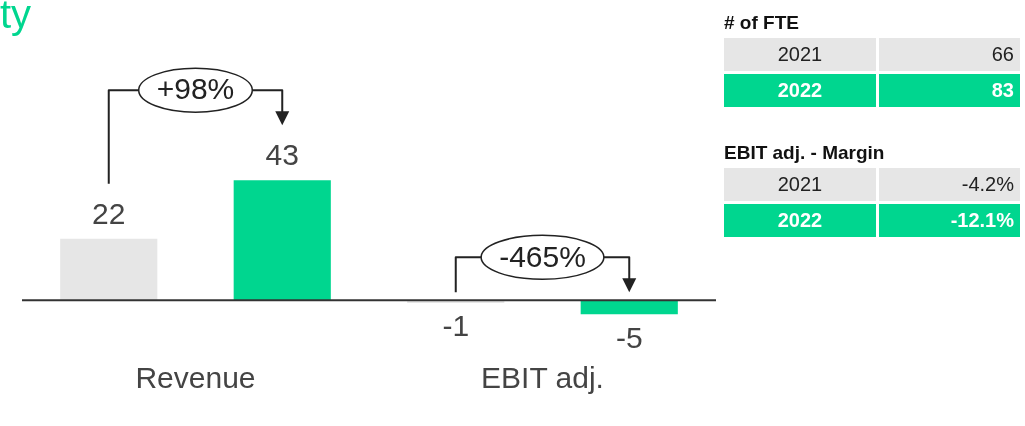 The image size is (1025, 426). Describe the element at coordinates (109, 214) in the screenshot. I see `data-label: 22` at that location.